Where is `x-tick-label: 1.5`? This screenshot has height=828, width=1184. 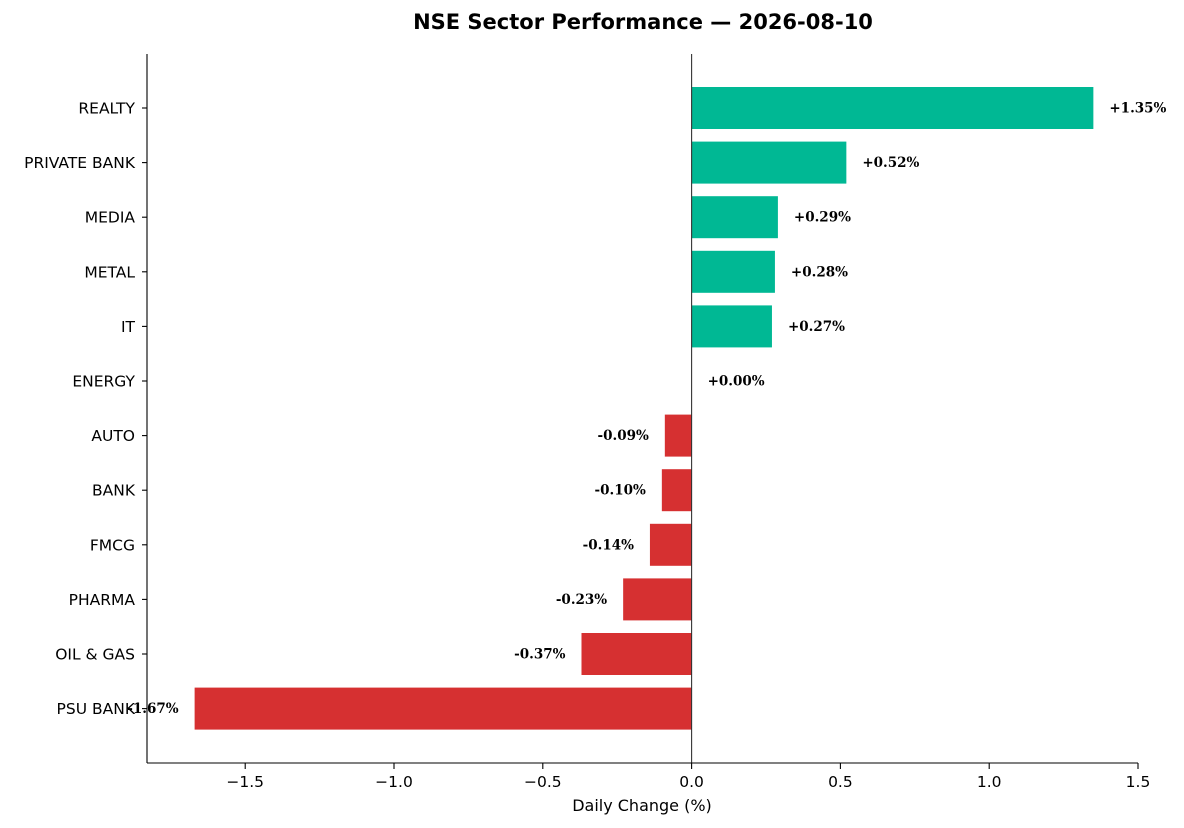 x-tick-label: 1.5 is located at coordinates (1138, 782).